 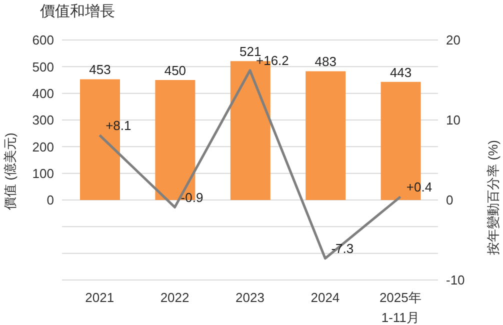 I want to click on y-tick-label: 100, so click(x=43, y=173).